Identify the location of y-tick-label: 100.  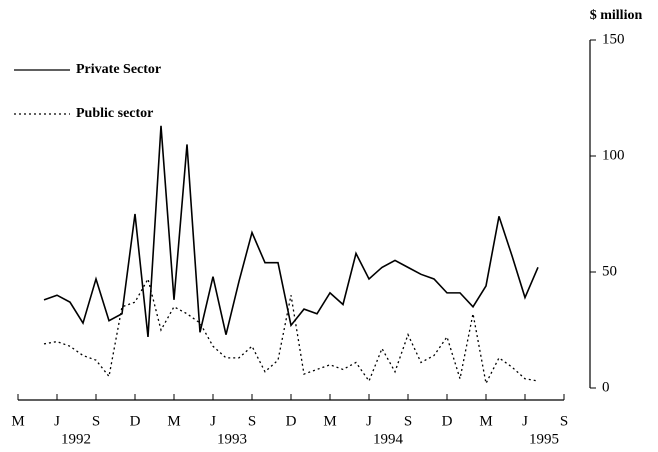
(613, 155).